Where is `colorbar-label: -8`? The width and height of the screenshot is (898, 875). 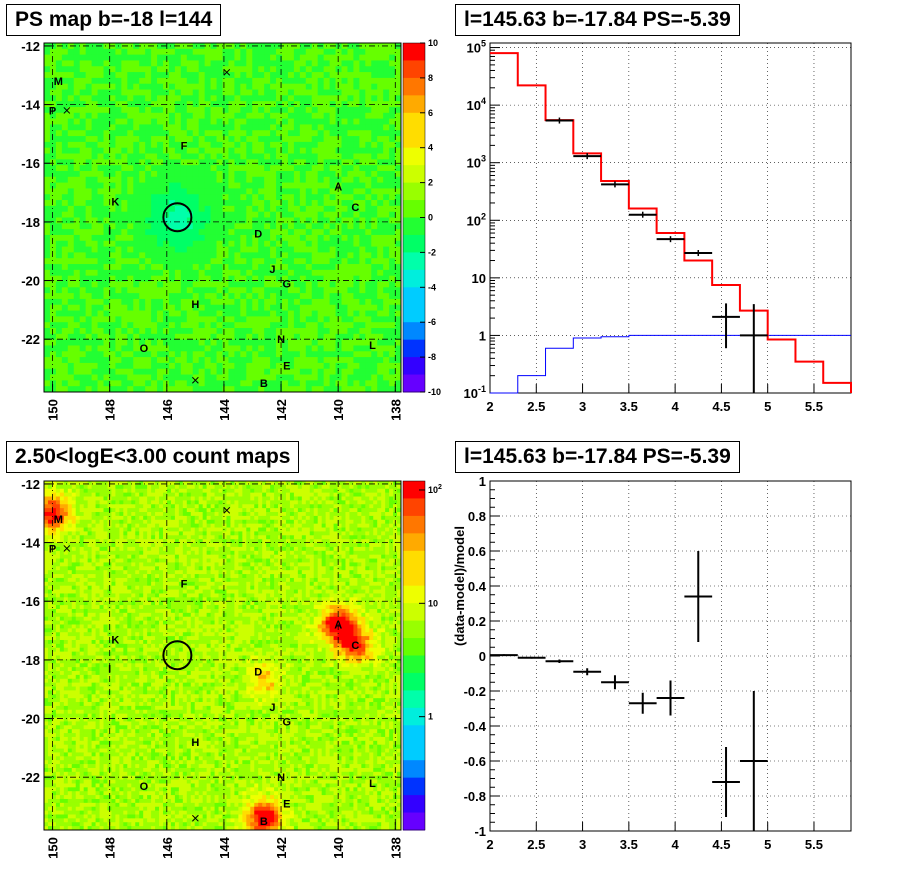 colorbar-label: -8 is located at coordinates (432, 357).